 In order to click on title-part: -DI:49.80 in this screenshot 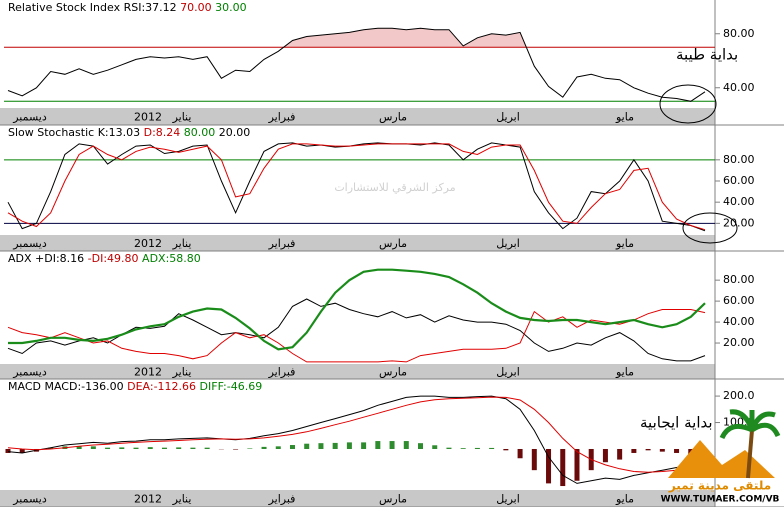, I will do `click(111, 258)`.